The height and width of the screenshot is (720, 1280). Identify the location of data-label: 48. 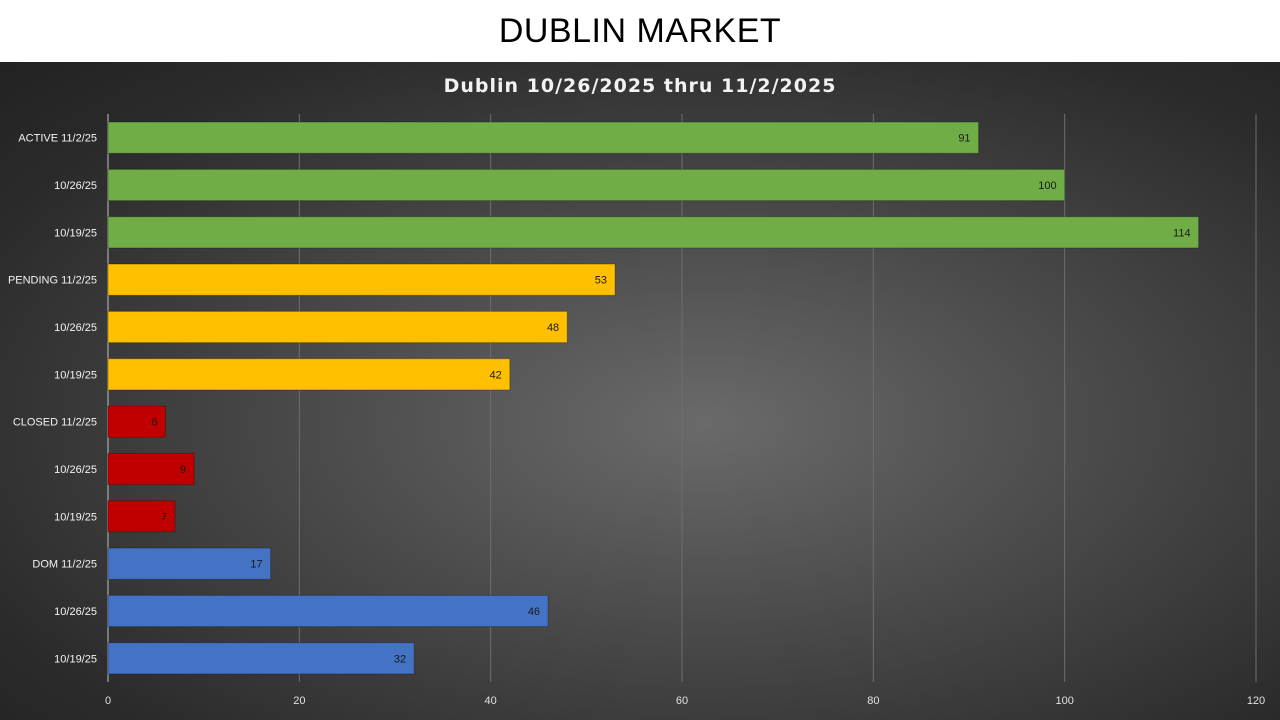
(553, 328).